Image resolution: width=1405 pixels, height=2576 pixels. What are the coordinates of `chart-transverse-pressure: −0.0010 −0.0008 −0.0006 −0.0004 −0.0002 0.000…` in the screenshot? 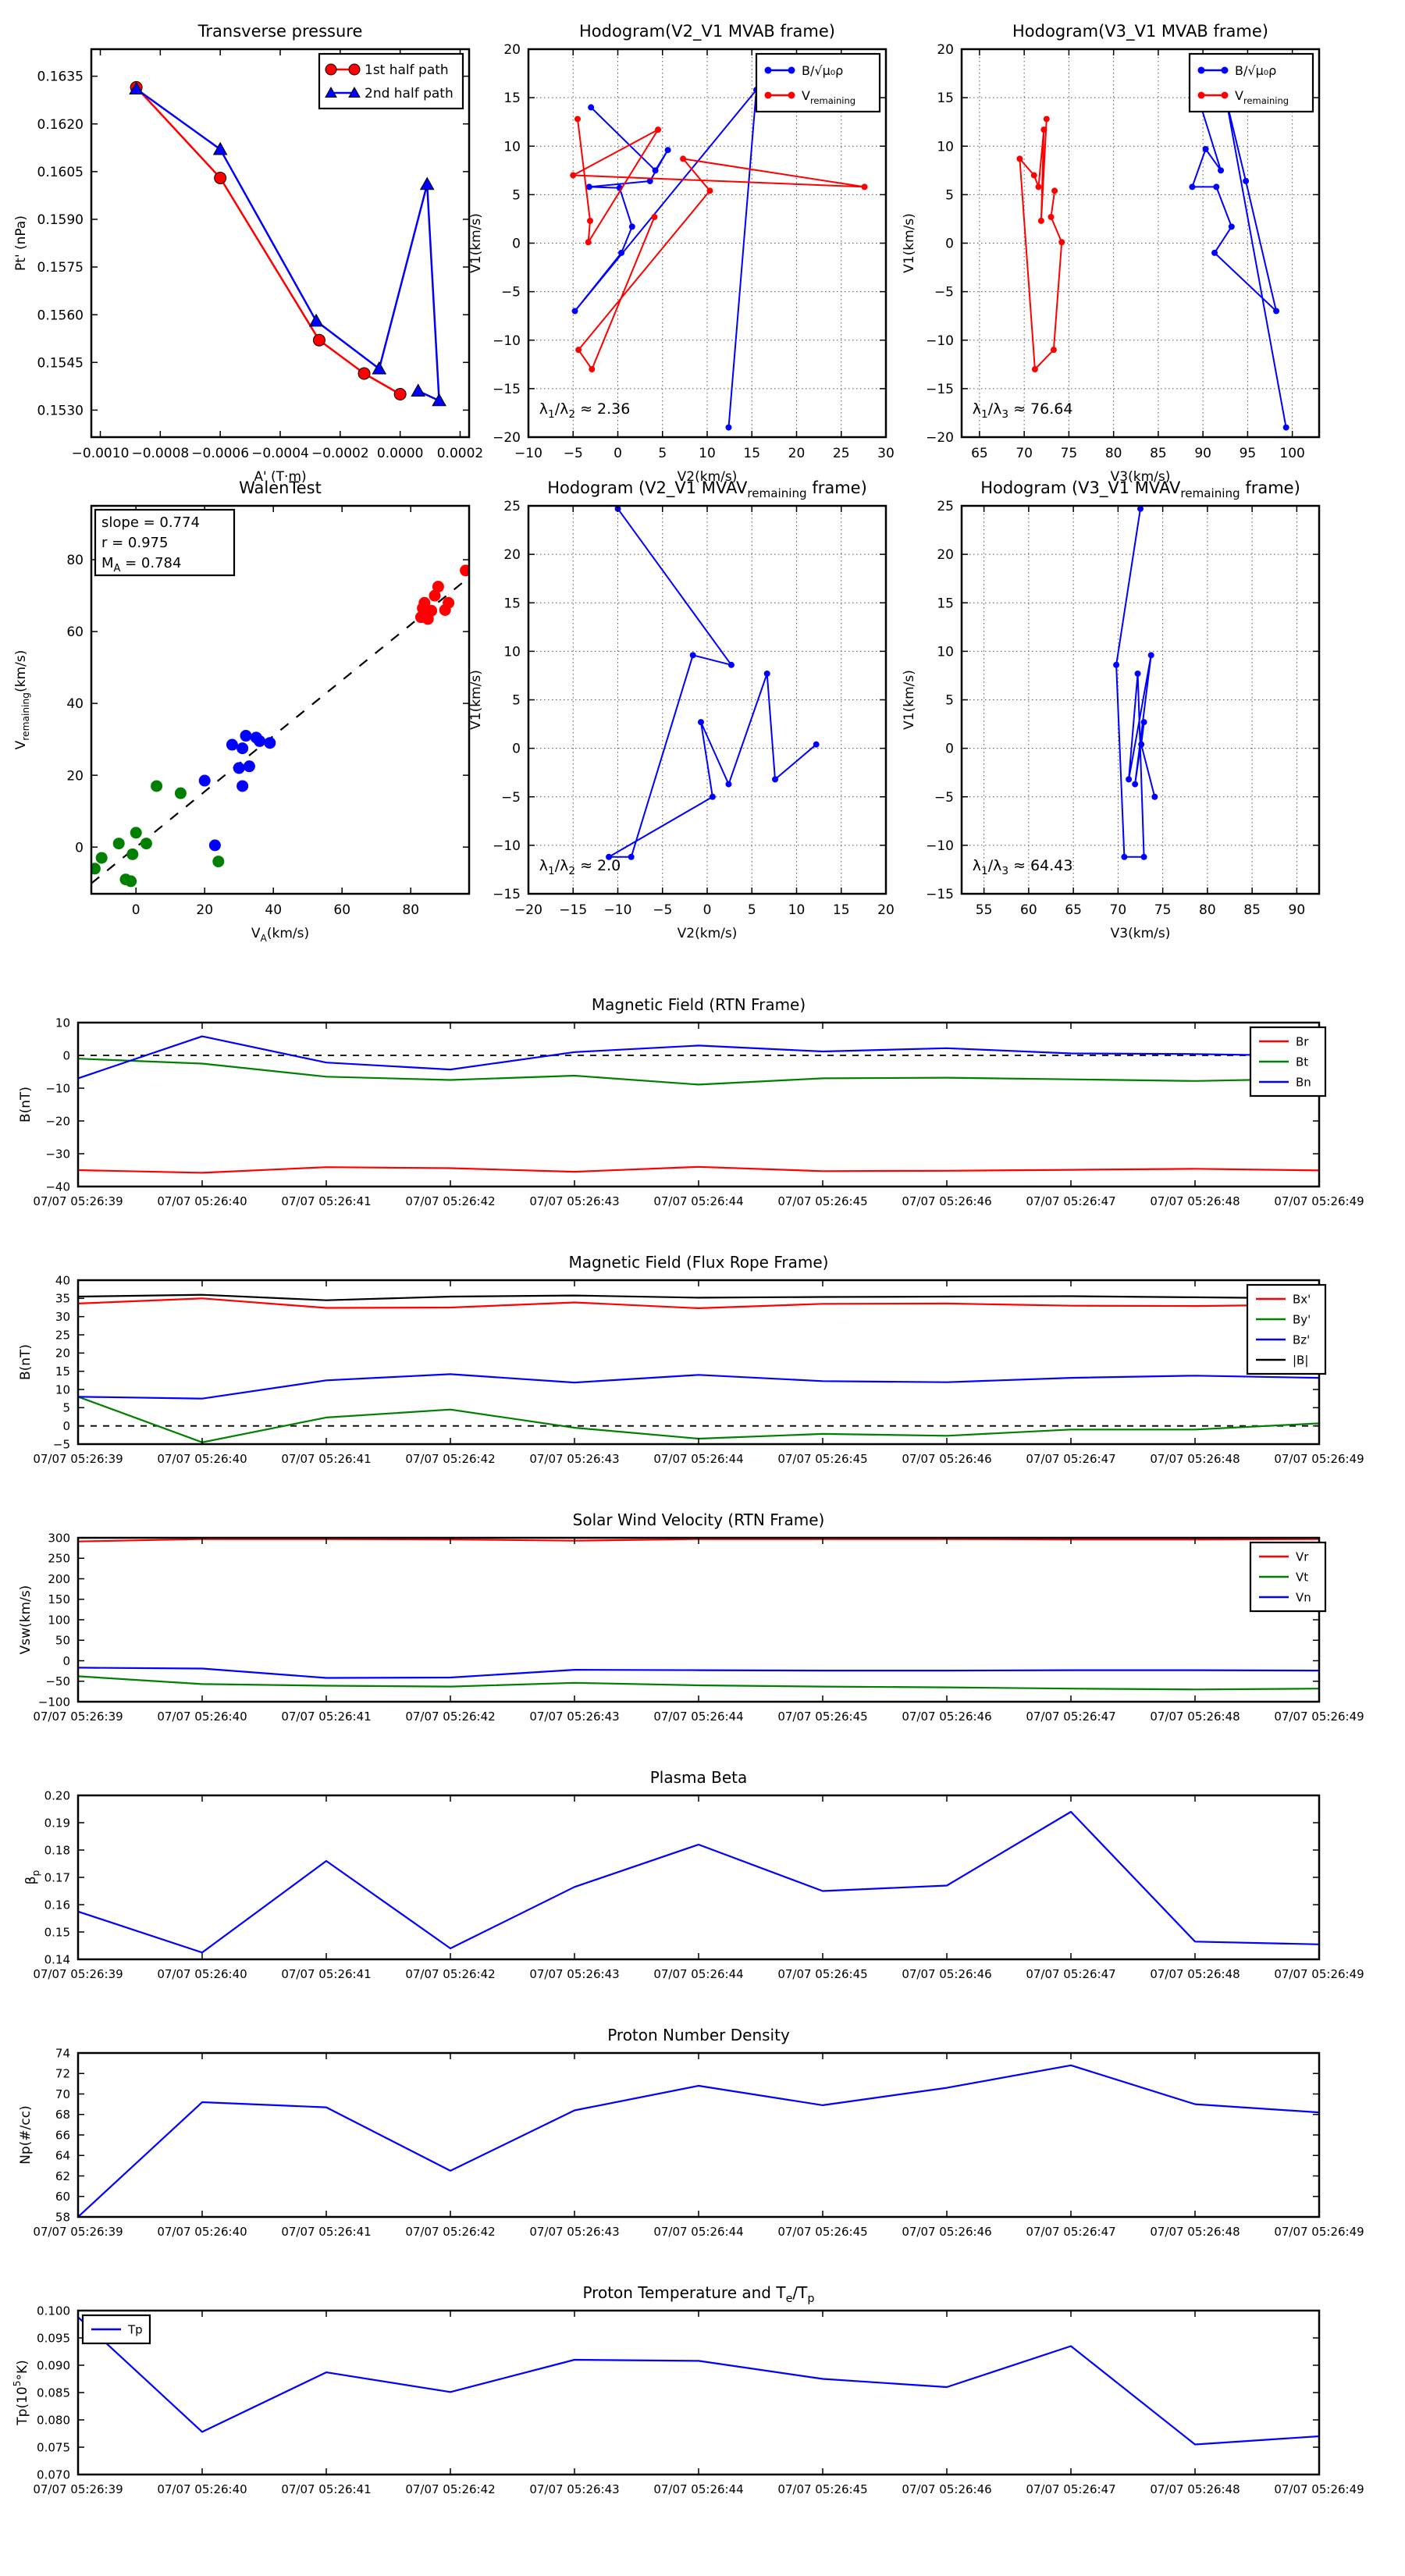 It's located at (249, 253).